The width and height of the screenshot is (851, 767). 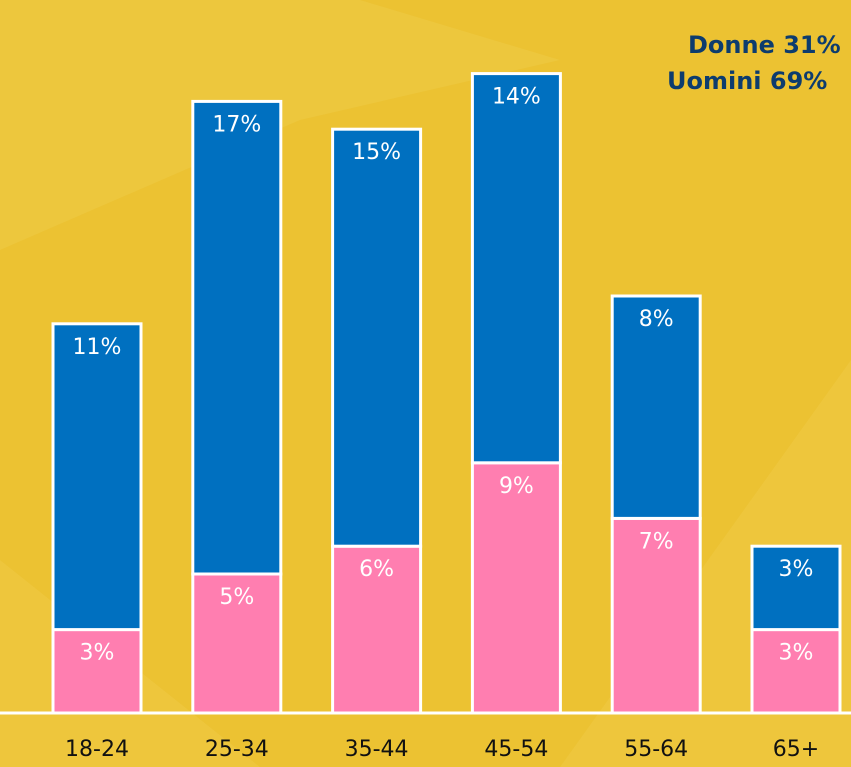 What do you see at coordinates (656, 541) in the screenshot?
I see `data-label: 7%` at bounding box center [656, 541].